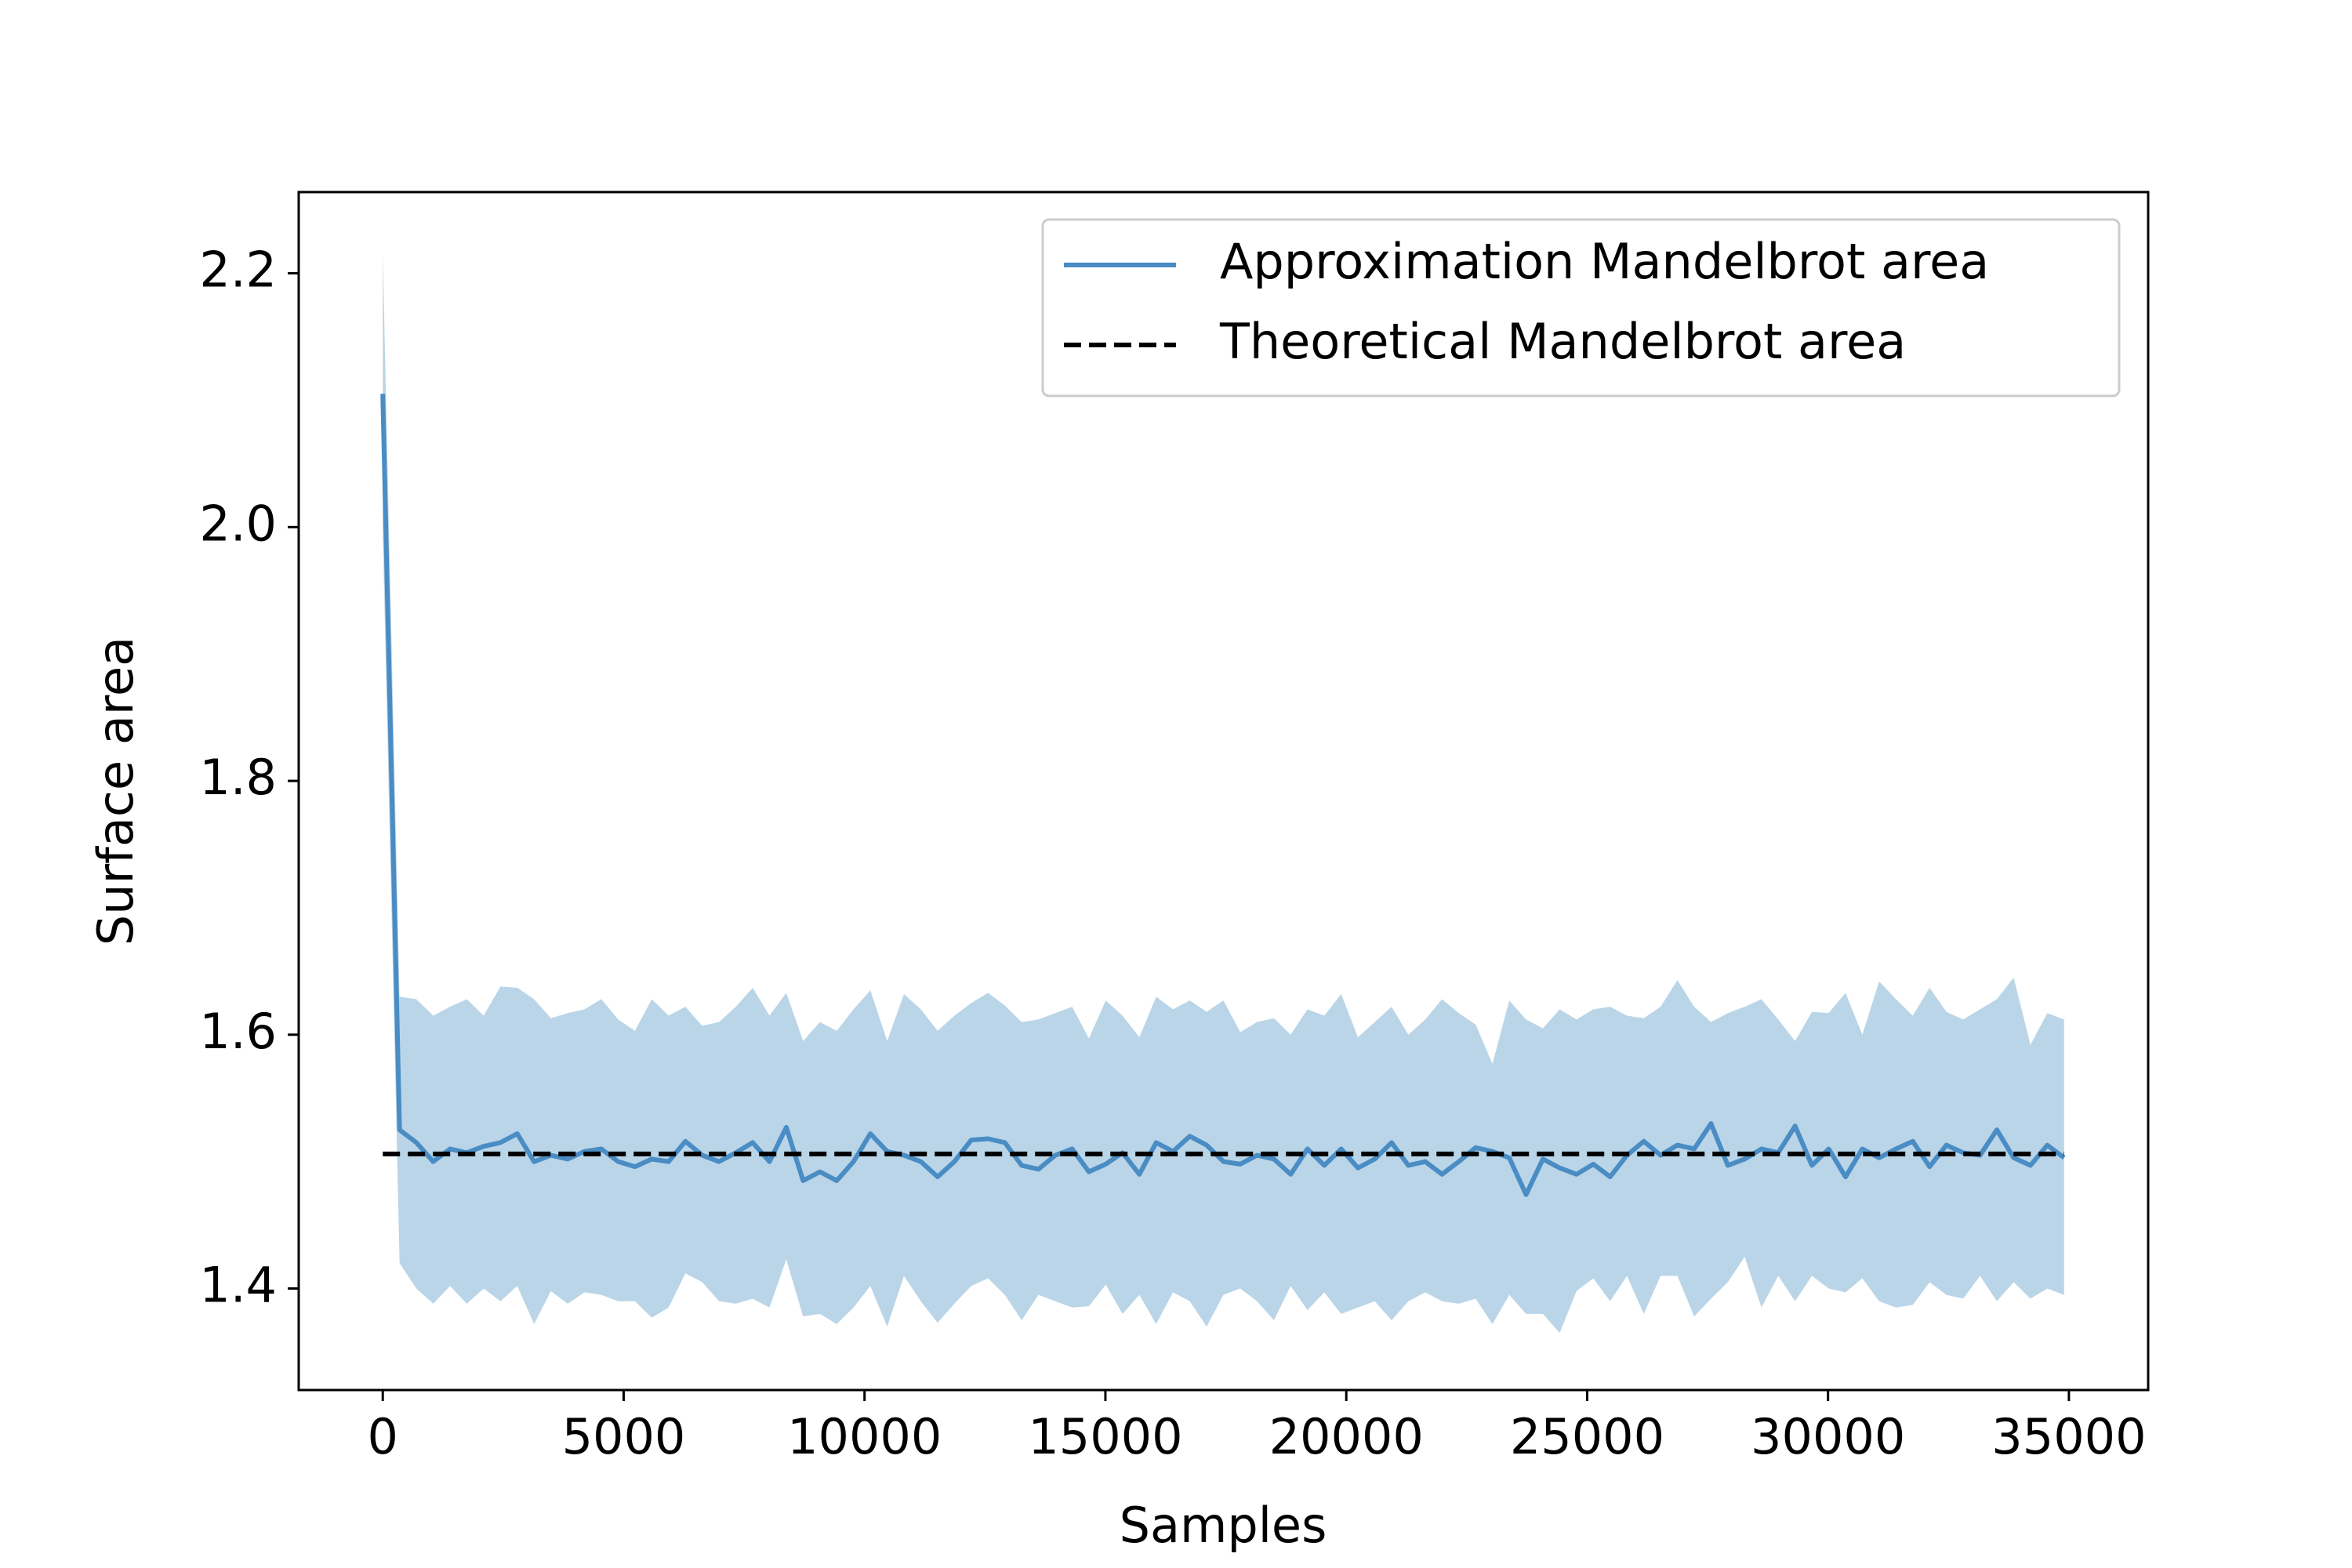 Image resolution: width=2352 pixels, height=1568 pixels. What do you see at coordinates (238, 270) in the screenshot?
I see `y-tick-label: 2.2` at bounding box center [238, 270].